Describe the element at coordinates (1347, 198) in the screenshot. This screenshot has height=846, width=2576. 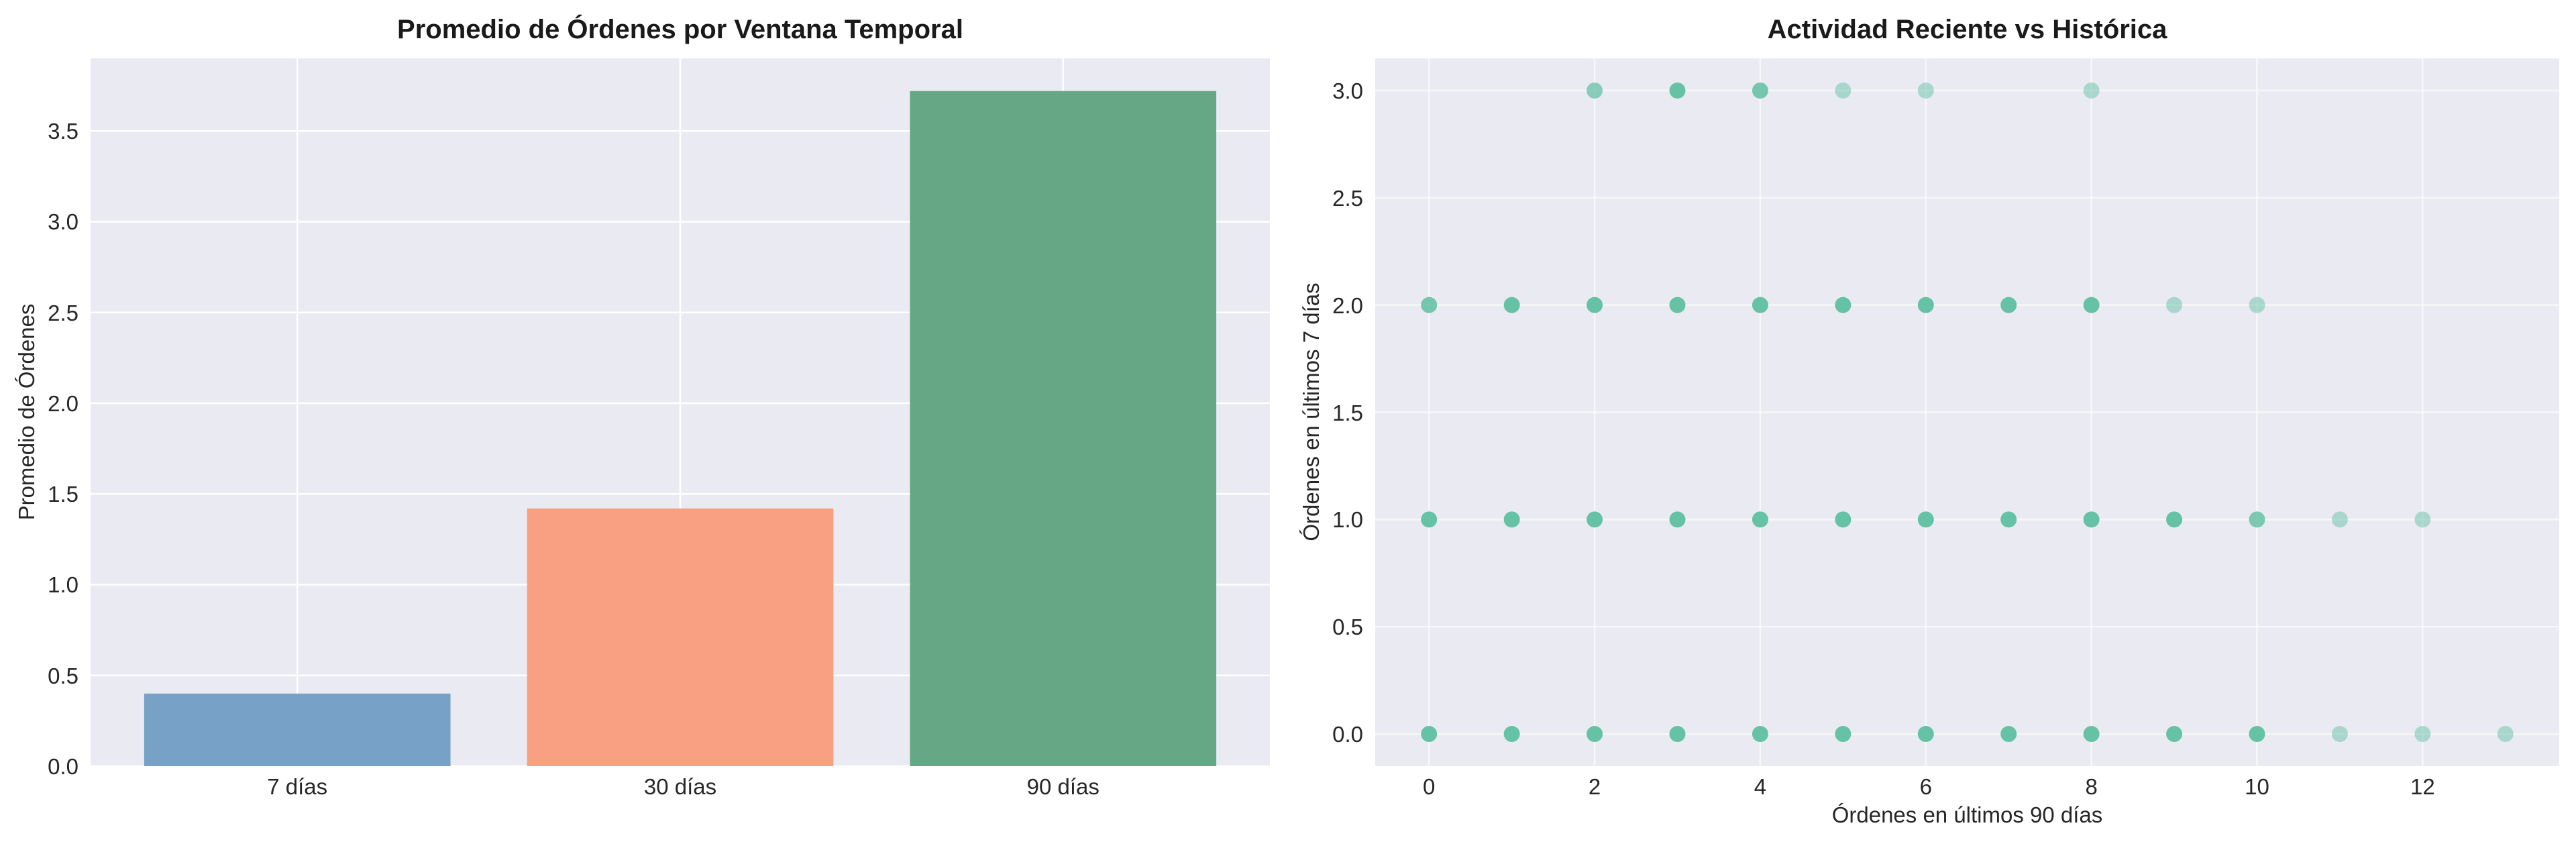
I see `scatter-chart-y-tick: 2.5` at that location.